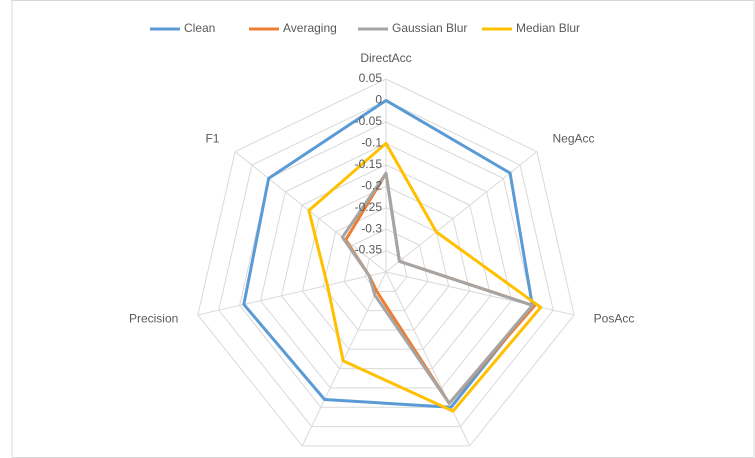  What do you see at coordinates (267, 457) in the screenshot?
I see `category-label: Specificity` at bounding box center [267, 457].